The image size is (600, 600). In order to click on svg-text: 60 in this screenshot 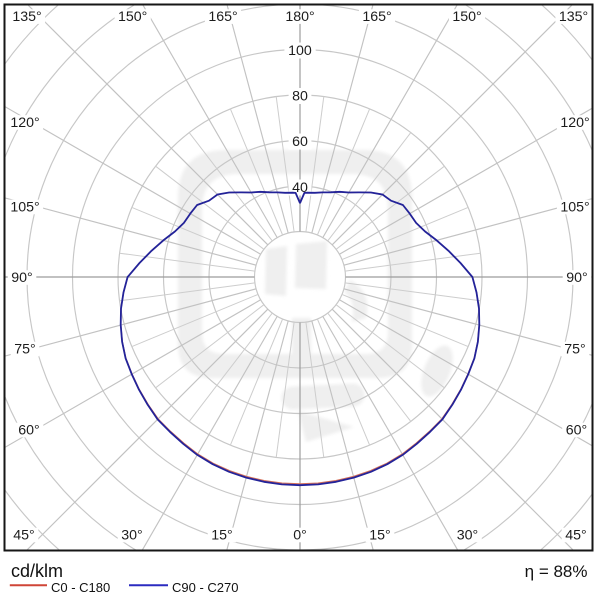, I will do `click(300, 142)`.